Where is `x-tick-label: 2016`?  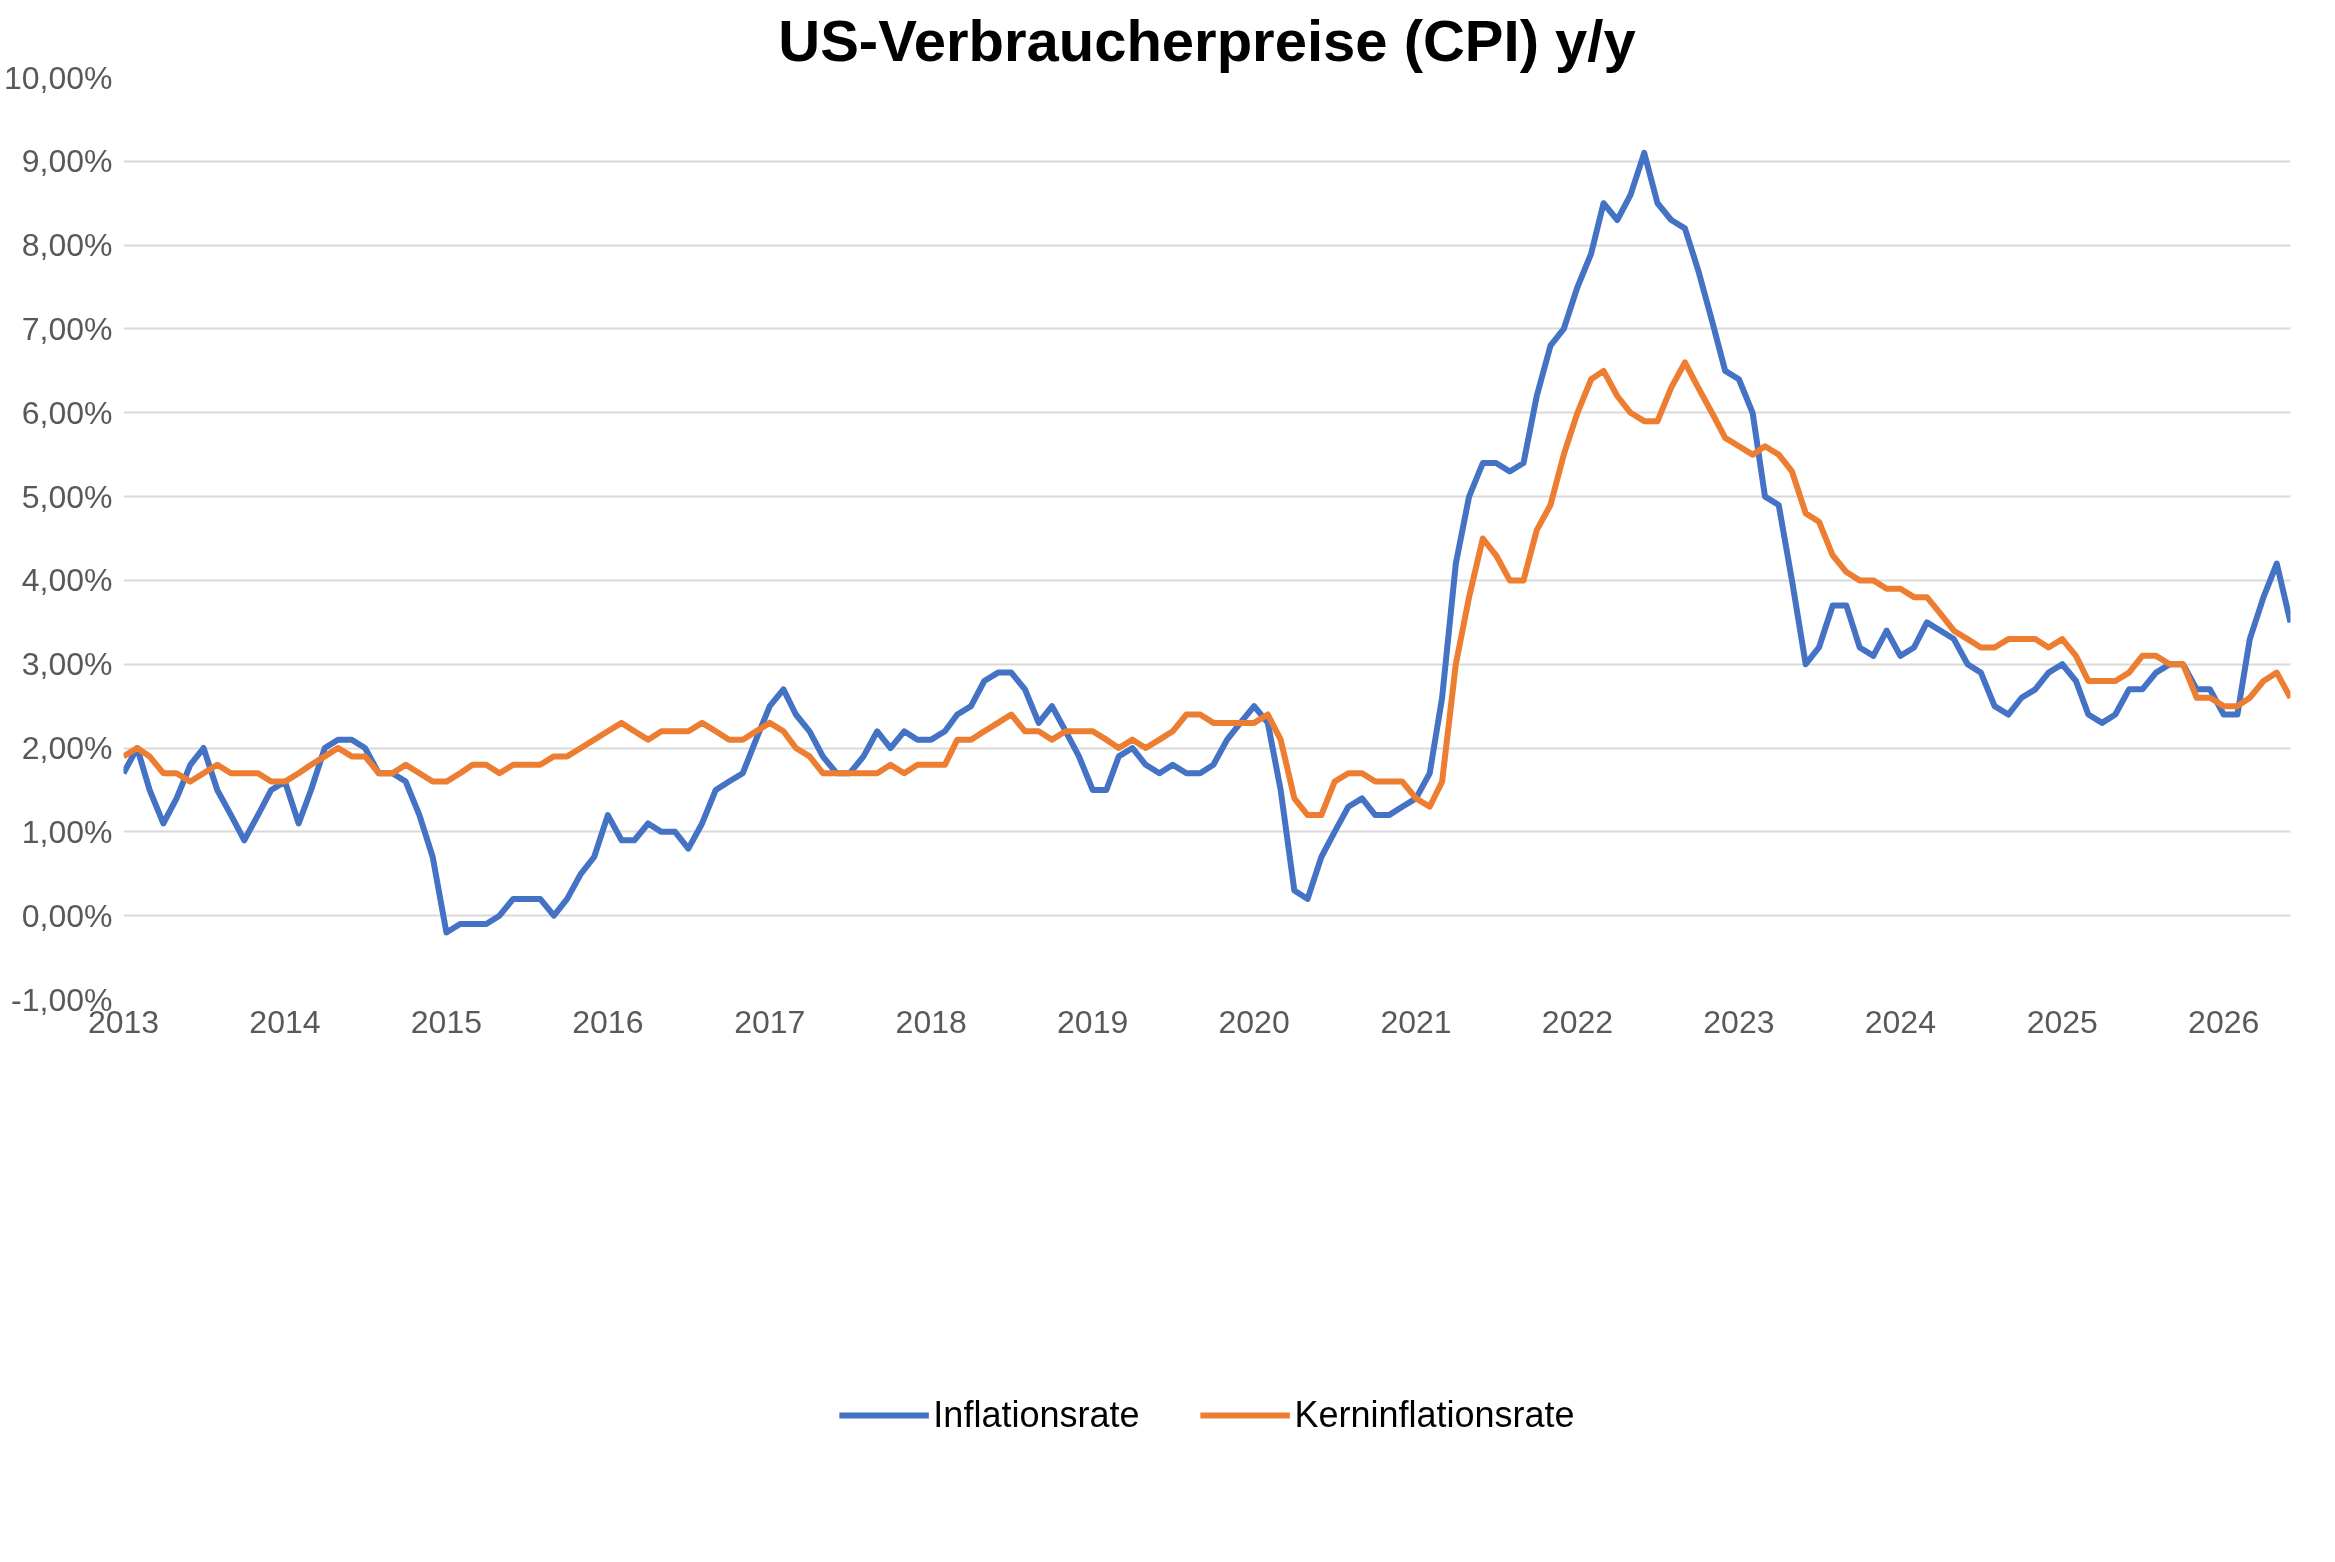
x-tick-label: 2016 is located at coordinates (608, 1021).